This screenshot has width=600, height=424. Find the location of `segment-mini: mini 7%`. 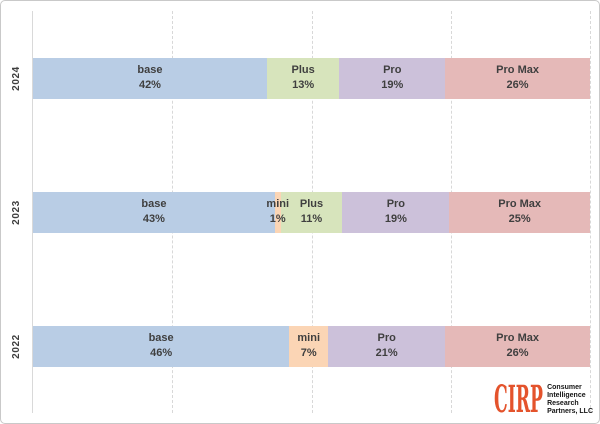

segment-mini: mini 7% is located at coordinates (309, 346).